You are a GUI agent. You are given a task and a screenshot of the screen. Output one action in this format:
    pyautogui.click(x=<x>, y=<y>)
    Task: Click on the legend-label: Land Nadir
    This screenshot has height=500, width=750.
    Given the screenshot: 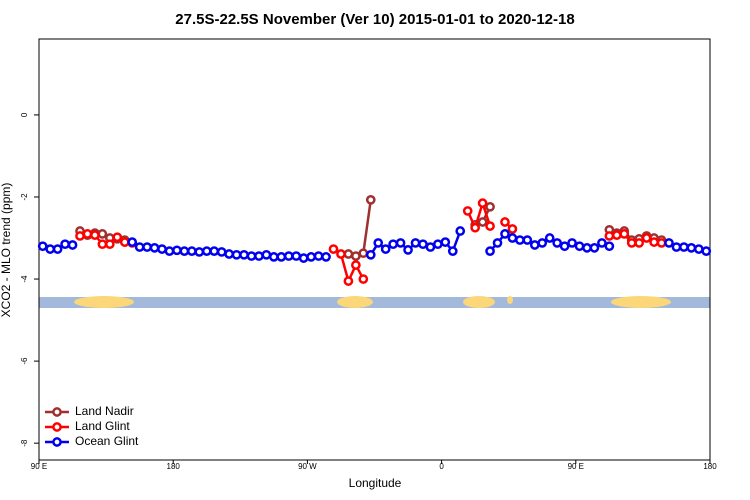 What is the action you would take?
    pyautogui.click(x=104, y=411)
    